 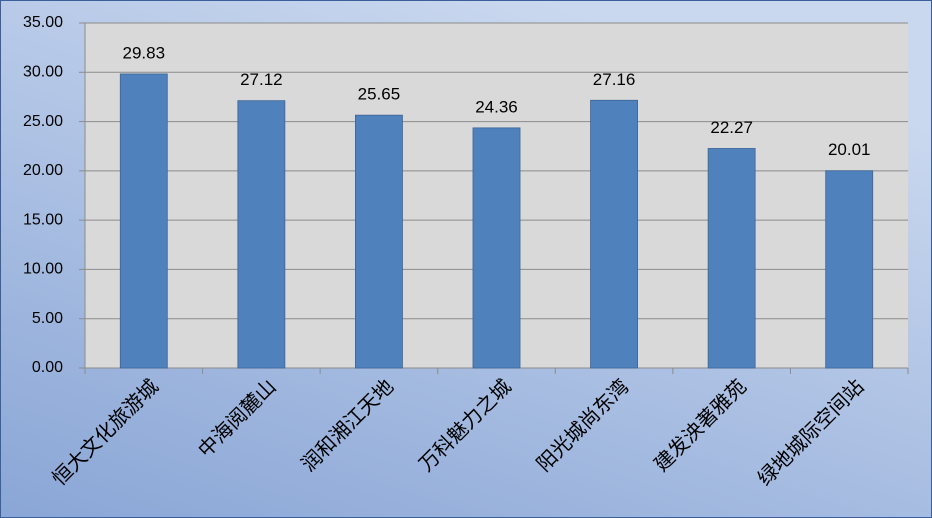 I want to click on value-label: 27.16, so click(x=614, y=79).